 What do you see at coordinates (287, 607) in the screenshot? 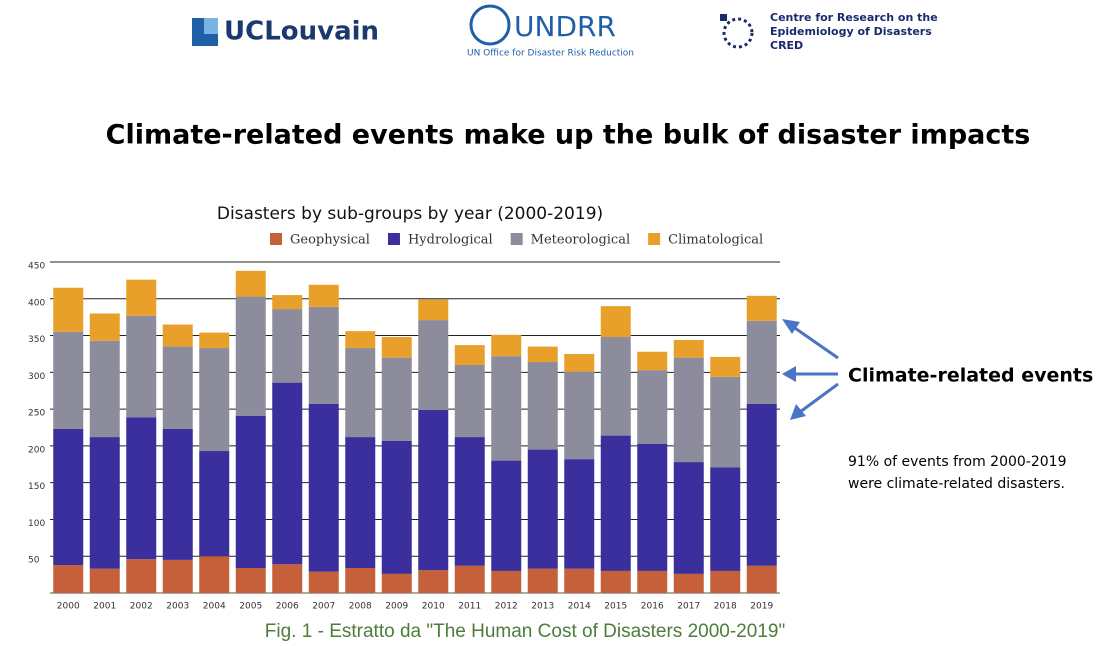
I see `x-tick-label: 2006` at bounding box center [287, 607].